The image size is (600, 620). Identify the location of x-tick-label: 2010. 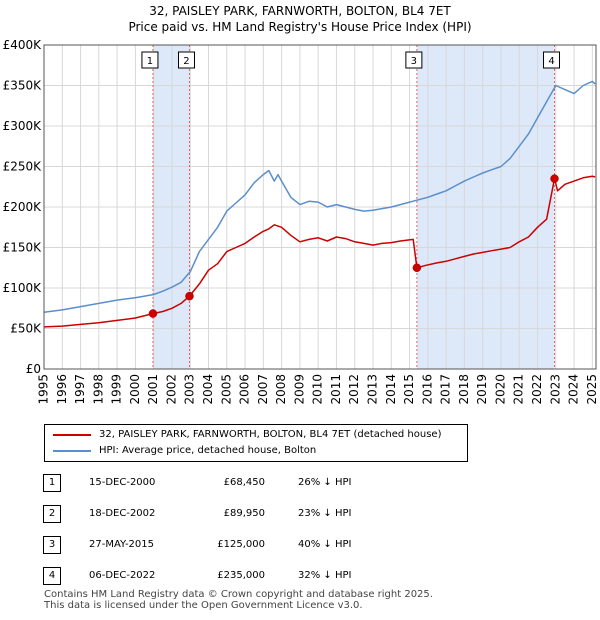
(318, 389).